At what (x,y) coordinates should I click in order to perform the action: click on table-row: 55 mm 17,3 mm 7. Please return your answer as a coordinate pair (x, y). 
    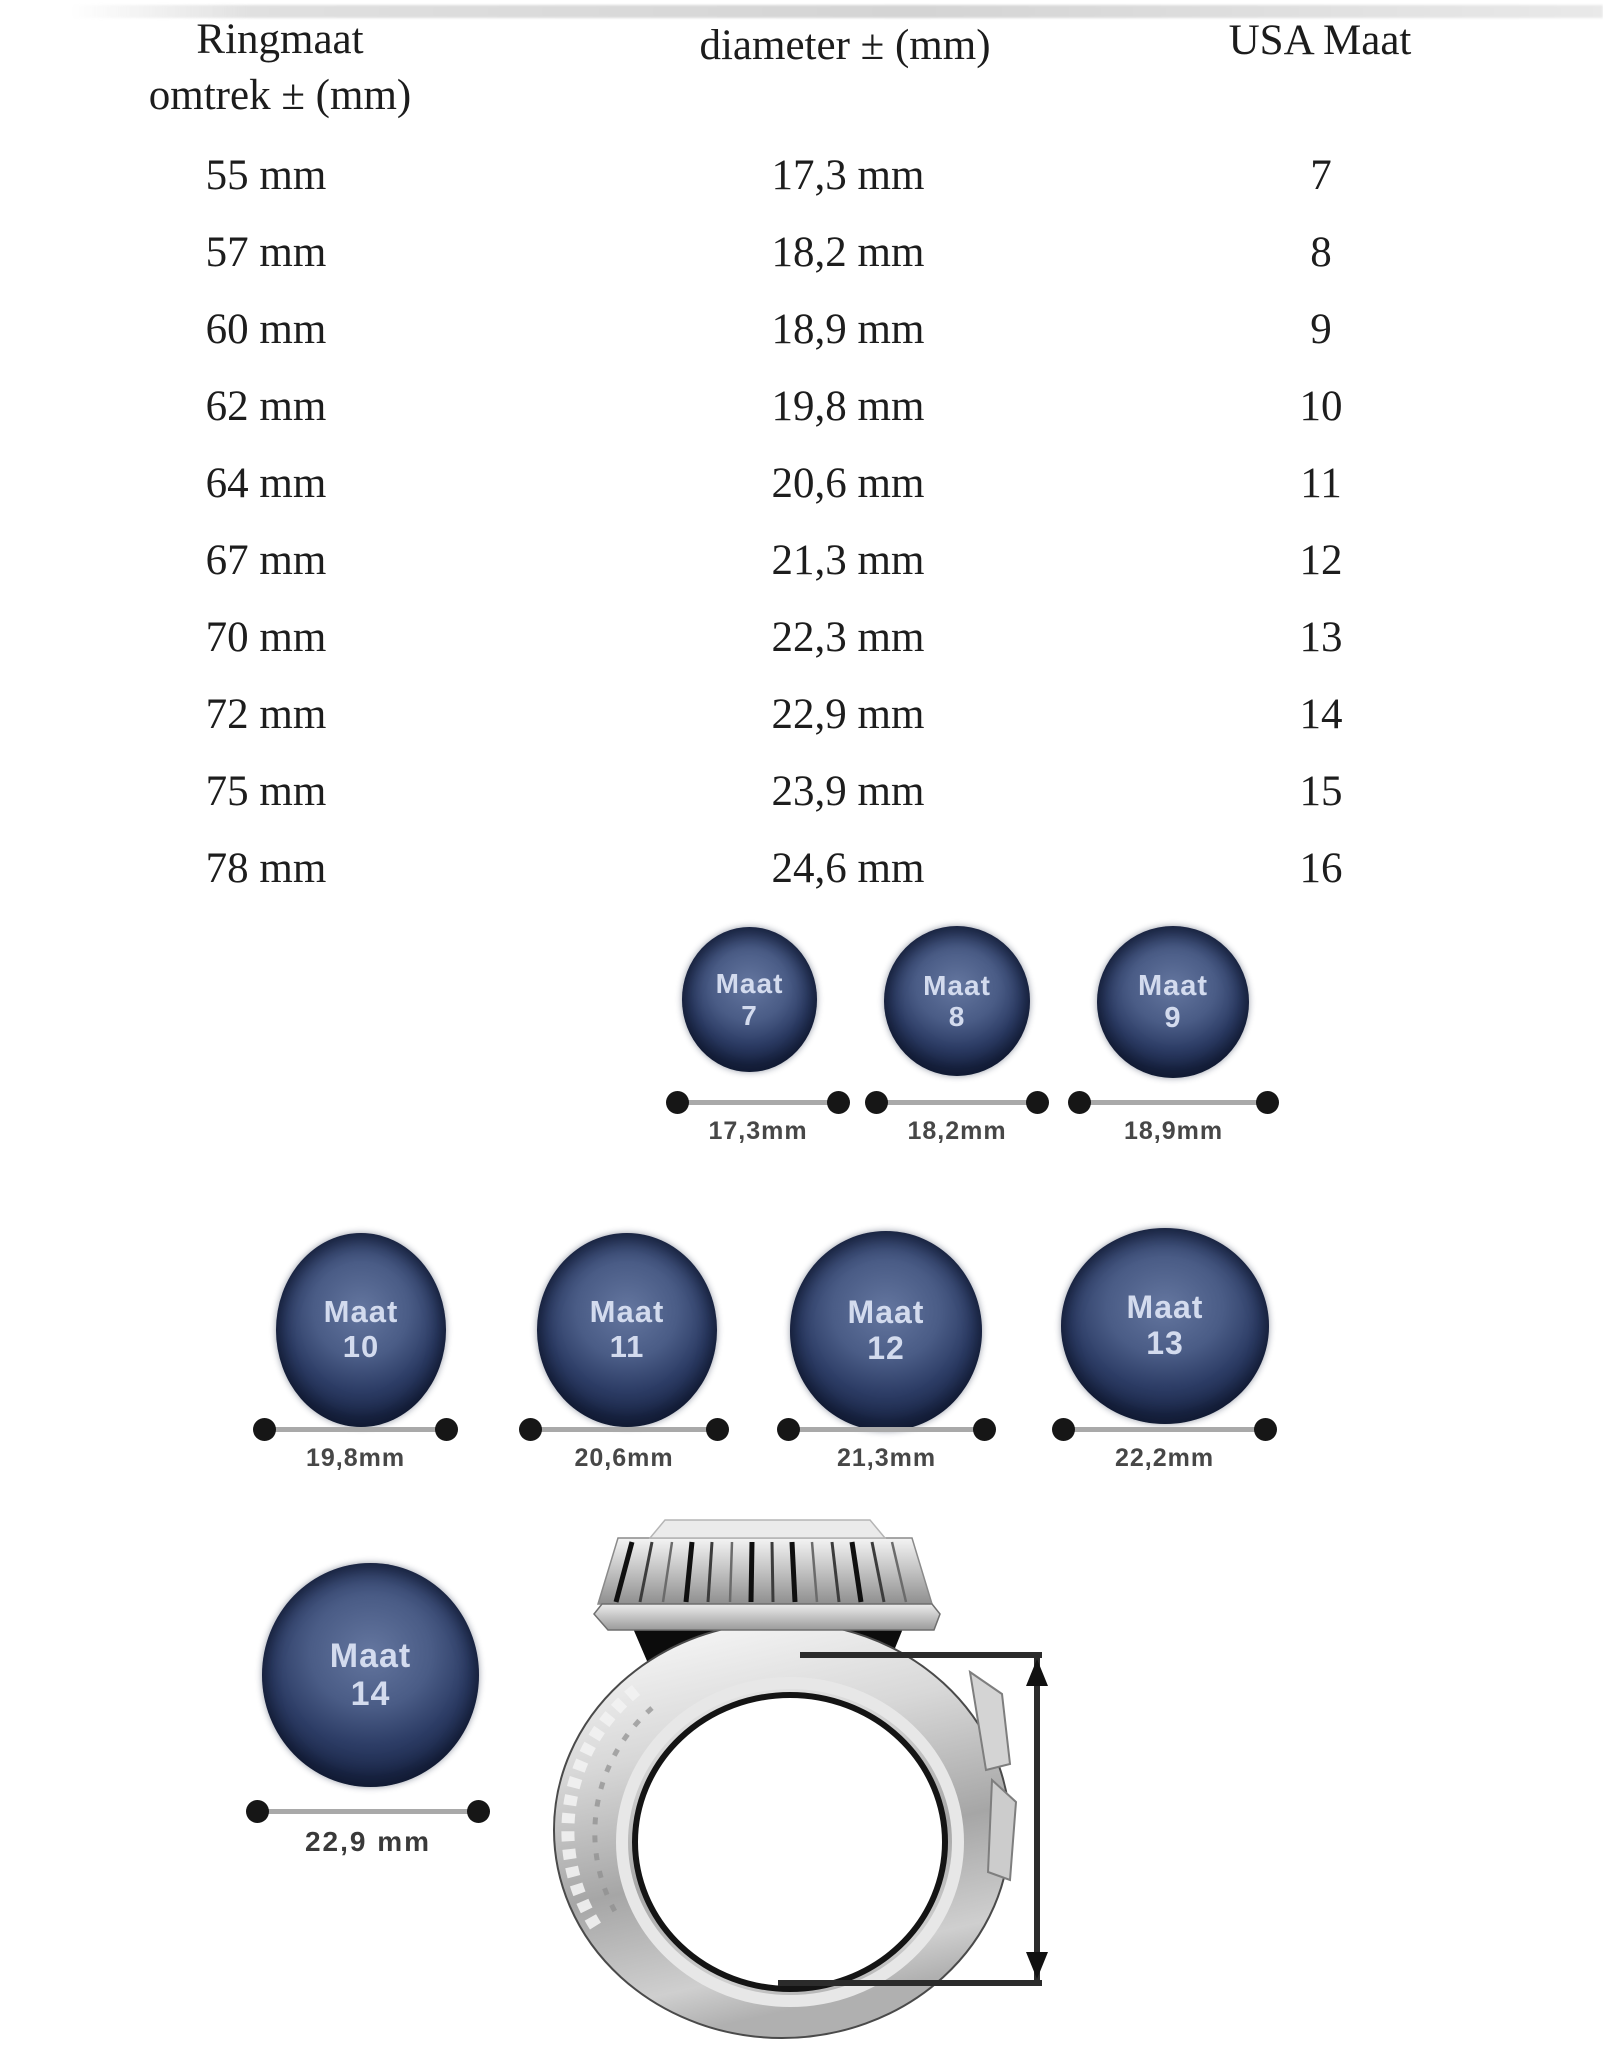
    Looking at the image, I should click on (801, 175).